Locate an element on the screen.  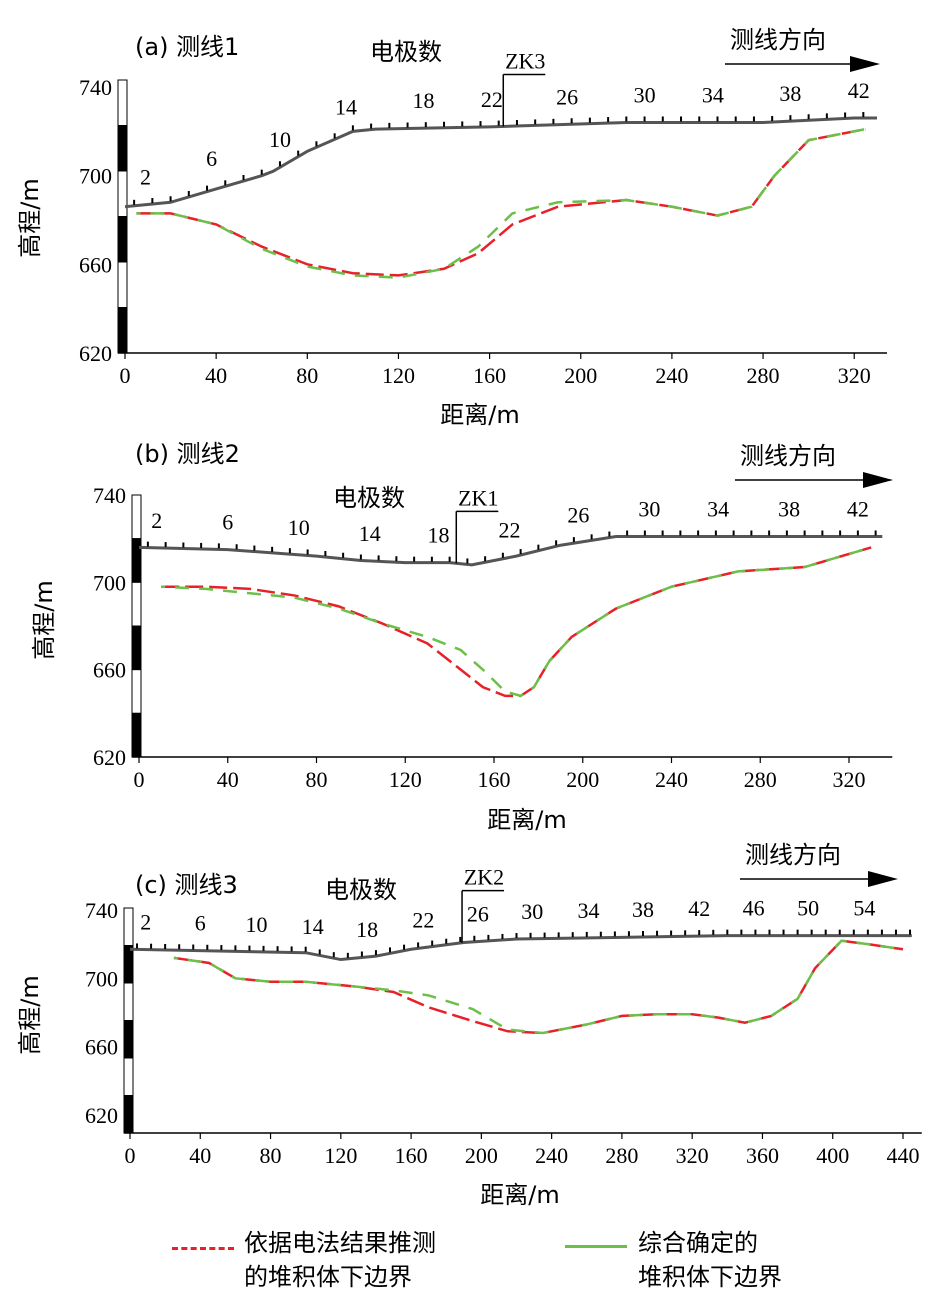
panel-title: (a) 测线1 is located at coordinates (187, 47).